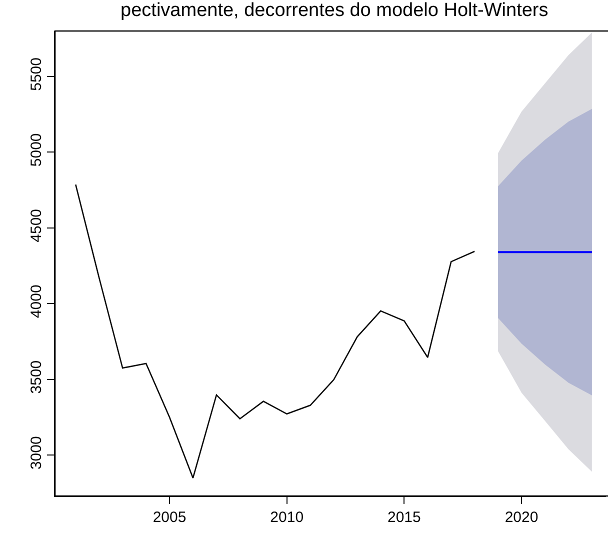 The width and height of the screenshot is (608, 544). I want to click on chart-title: pectivamente, decorrentes do modelo Holt-Winters, so click(334, 11).